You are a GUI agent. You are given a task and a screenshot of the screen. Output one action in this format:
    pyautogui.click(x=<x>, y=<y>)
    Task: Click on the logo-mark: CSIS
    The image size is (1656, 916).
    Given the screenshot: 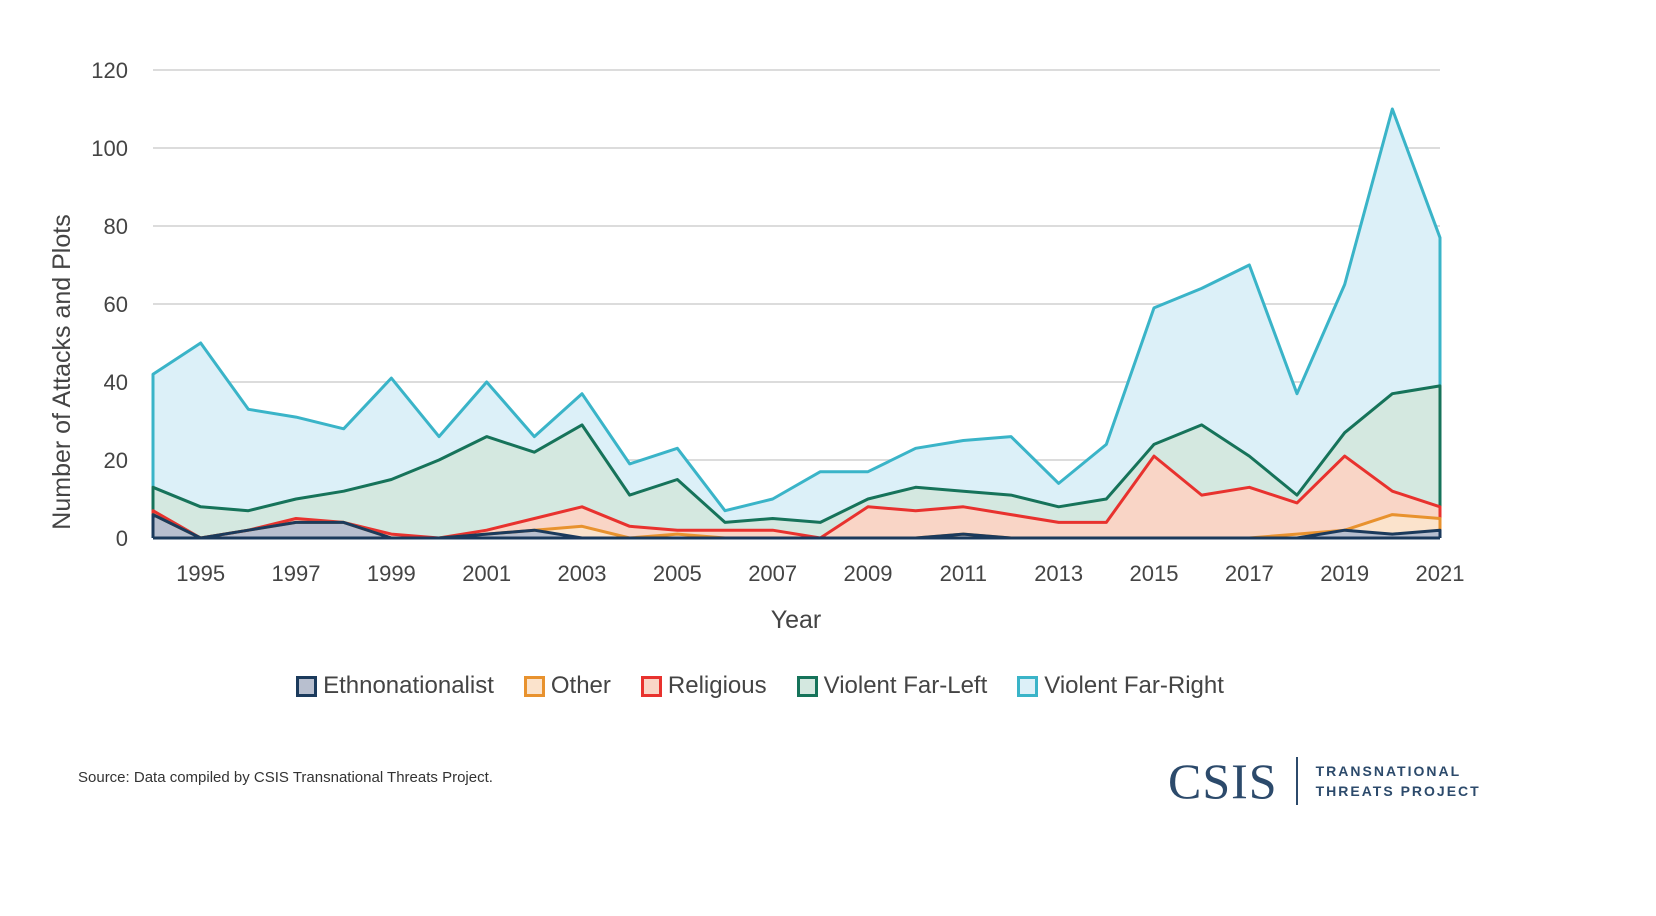 What is the action you would take?
    pyautogui.click(x=1223, y=781)
    